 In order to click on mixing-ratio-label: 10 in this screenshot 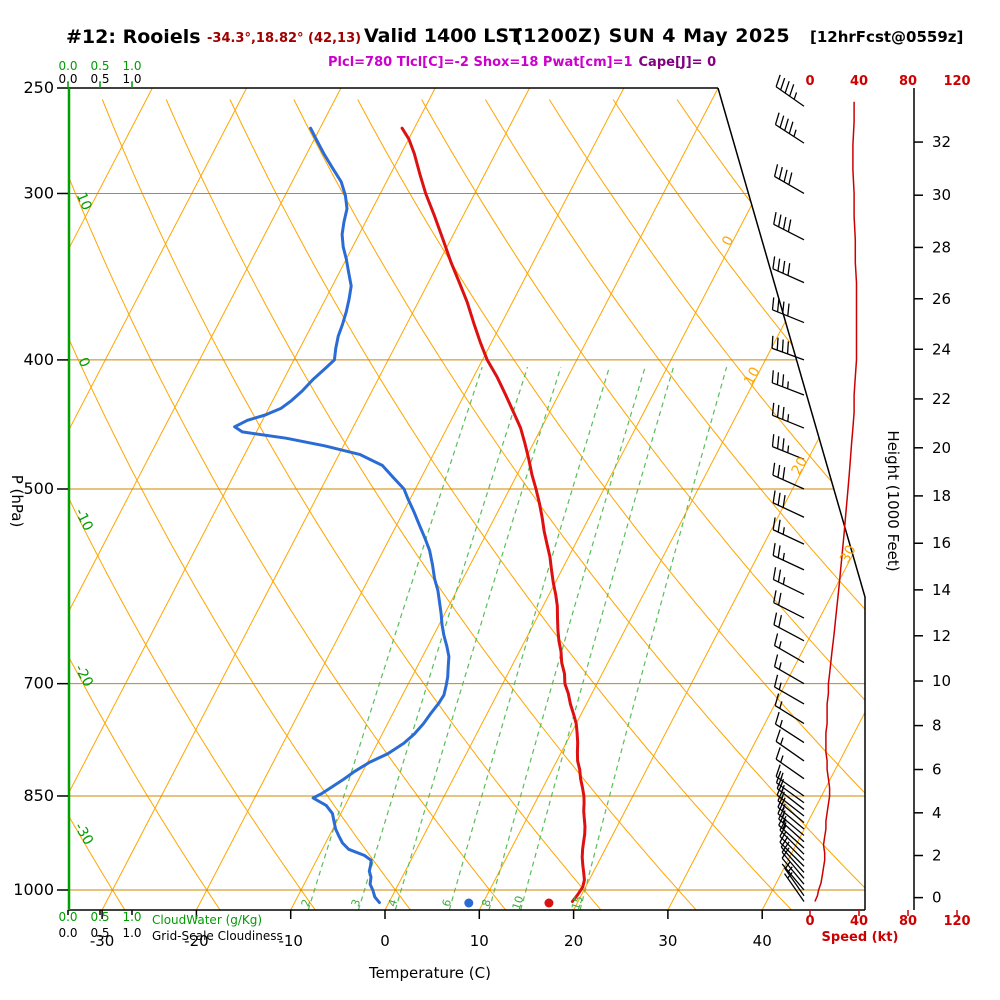, I will do `click(518, 902)`.